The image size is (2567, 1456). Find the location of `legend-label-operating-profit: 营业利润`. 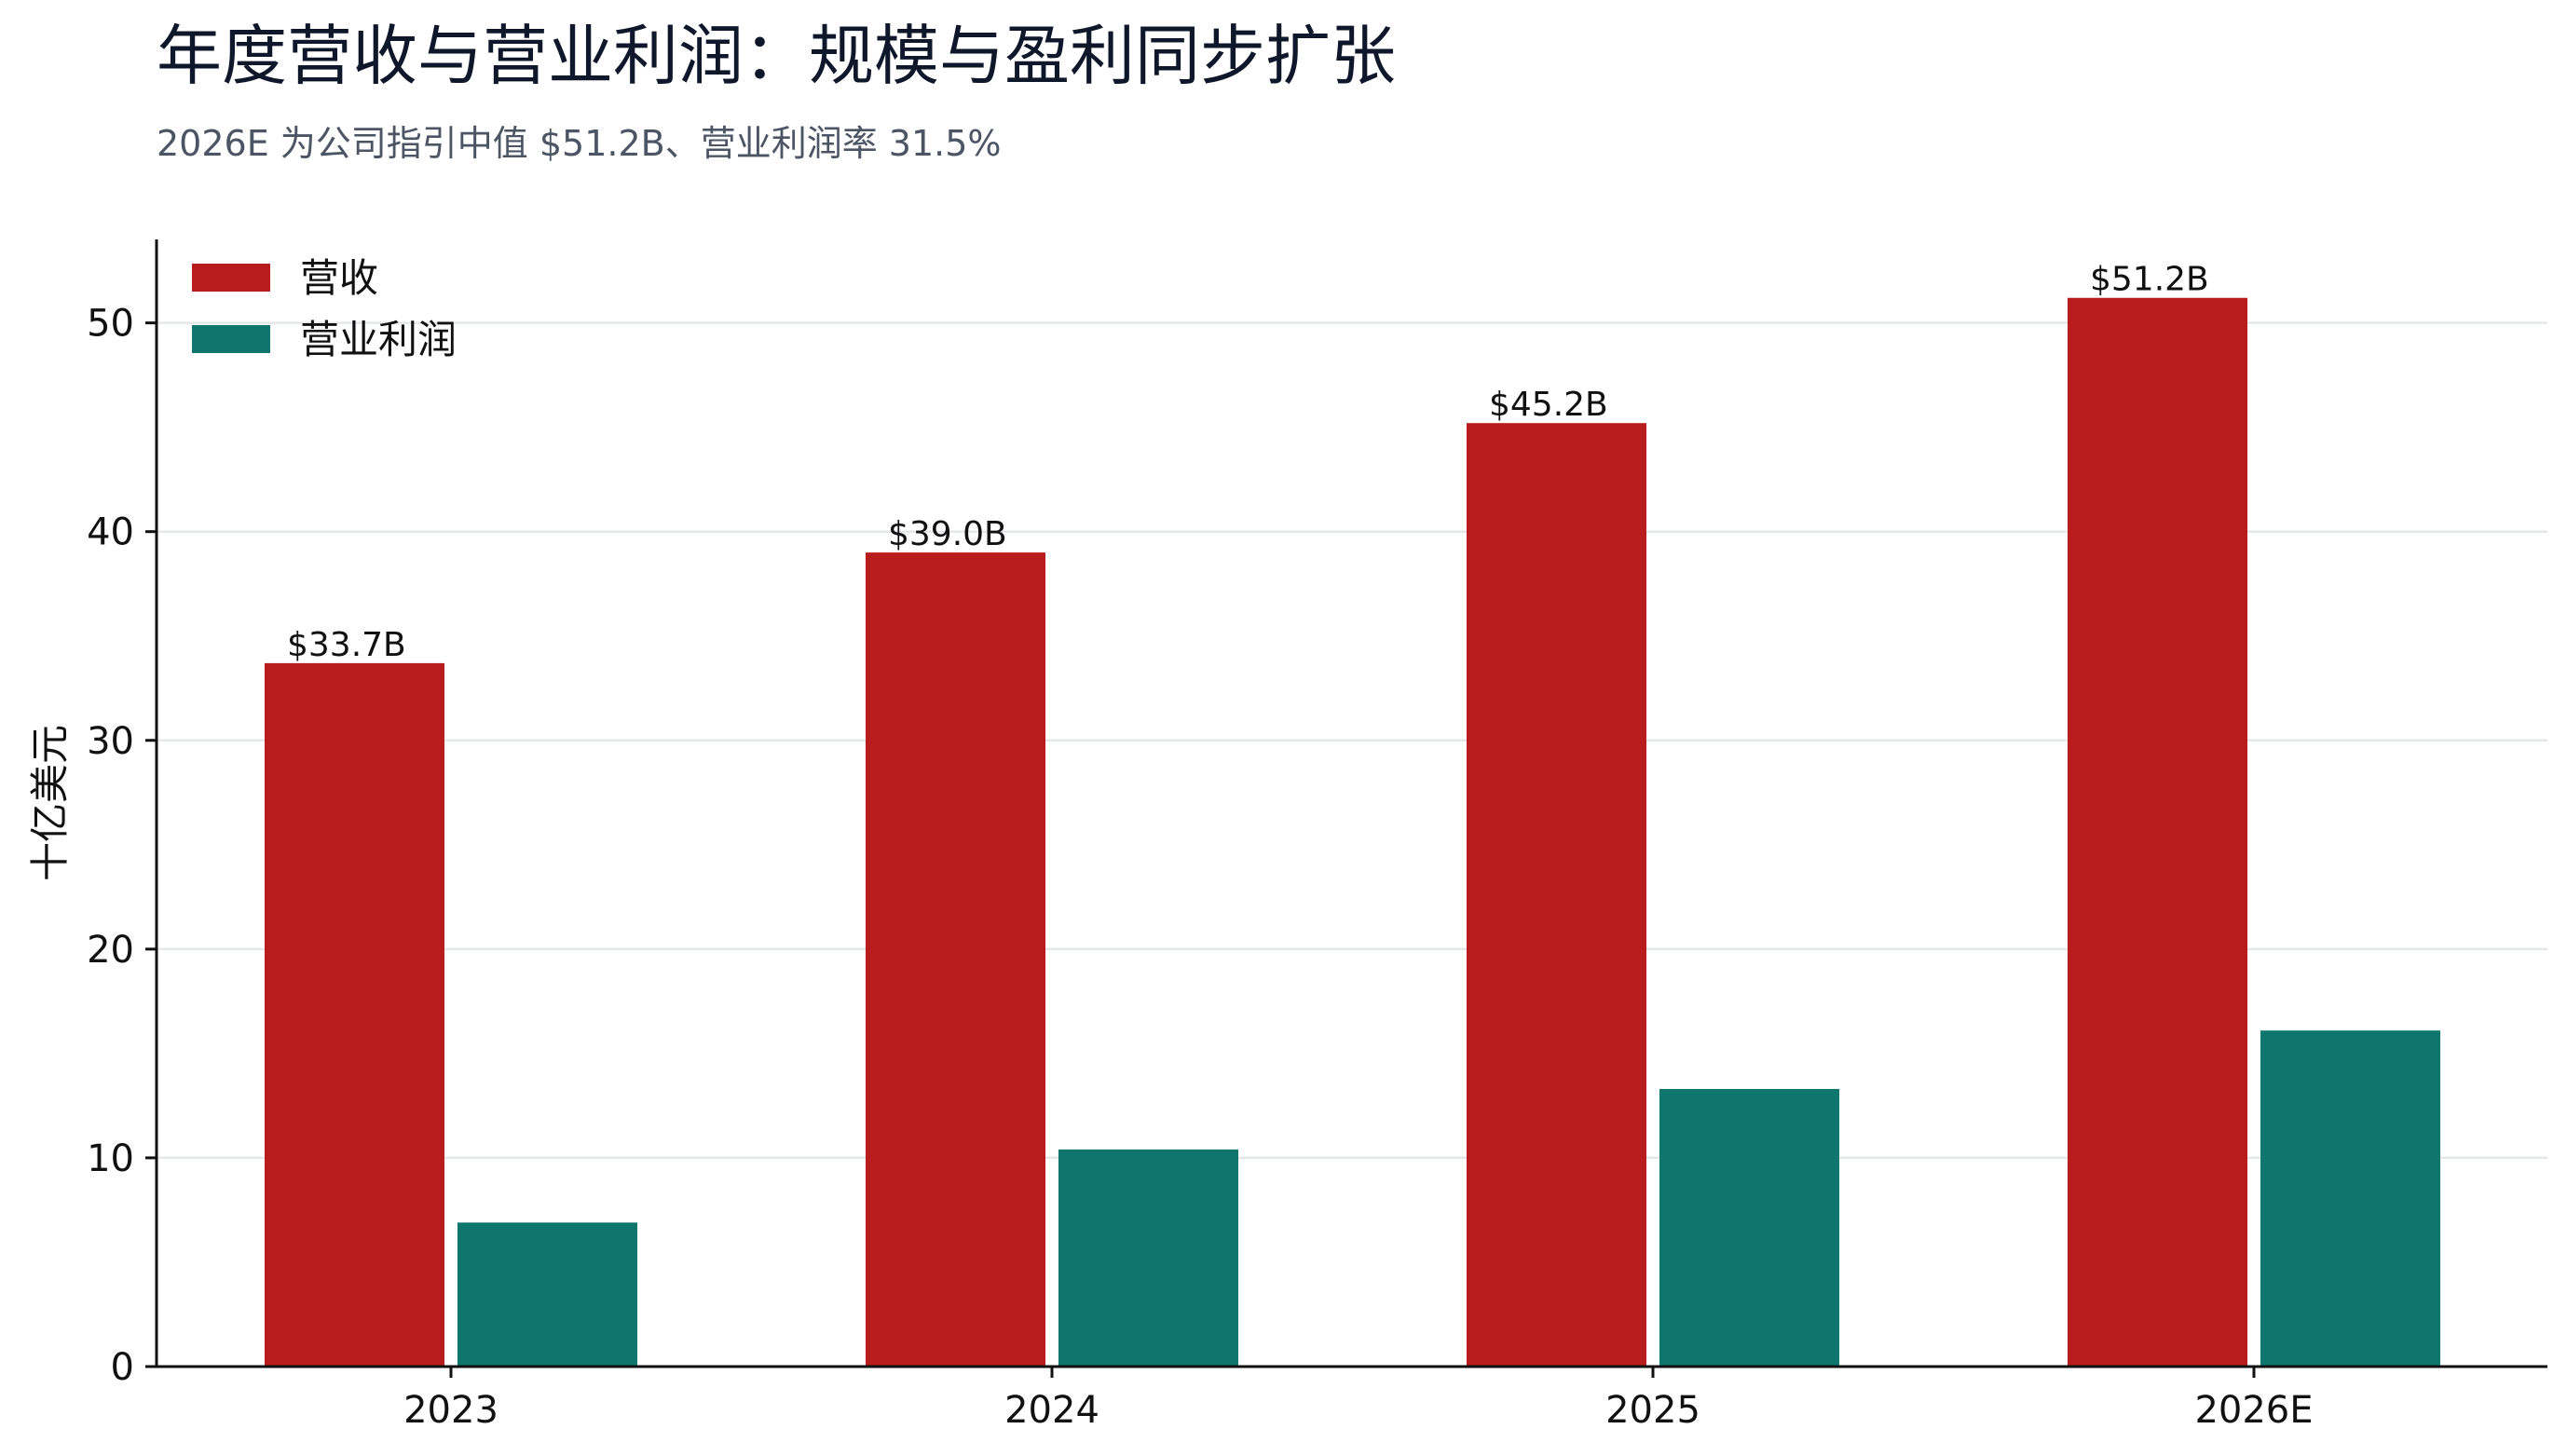

legend-label-operating-profit: 营业利润 is located at coordinates (378, 339).